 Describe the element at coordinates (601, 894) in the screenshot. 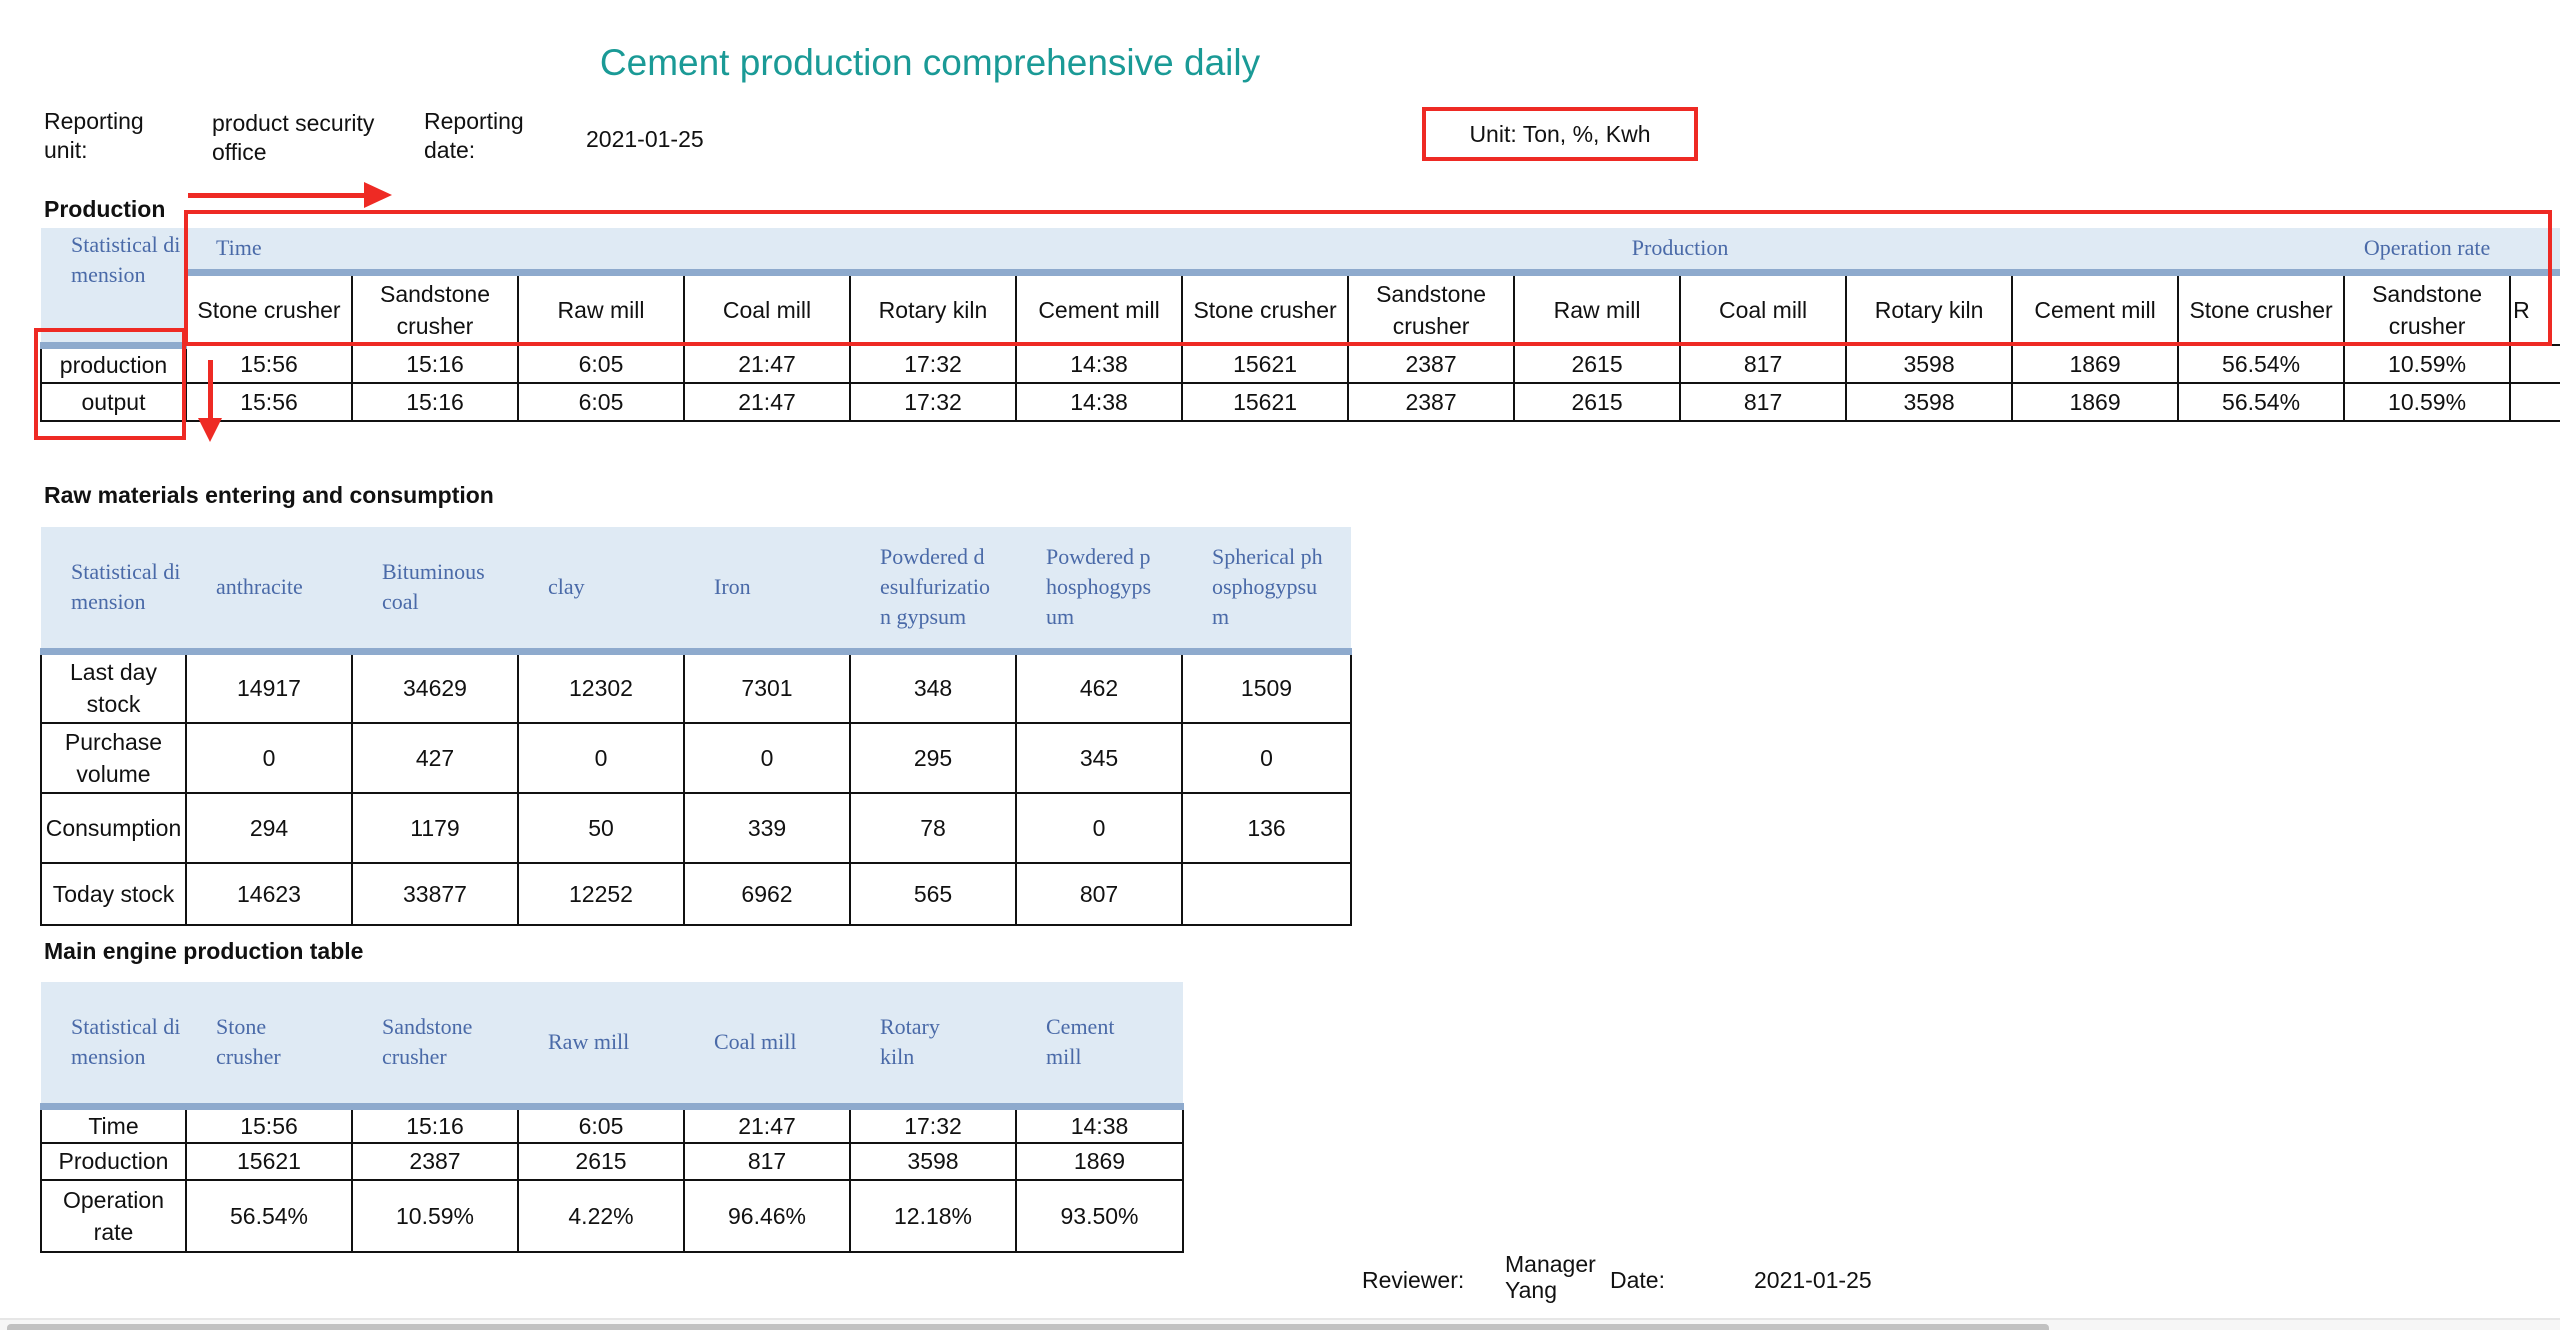

I see `table-cell: 12252` at that location.